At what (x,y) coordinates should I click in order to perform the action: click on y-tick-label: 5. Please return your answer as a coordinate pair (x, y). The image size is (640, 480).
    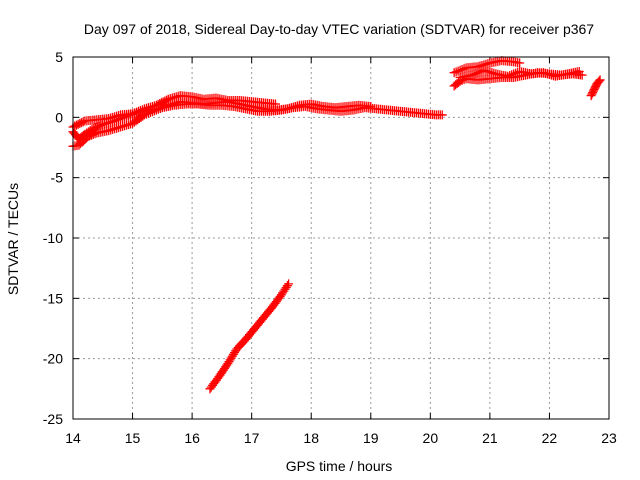
    Looking at the image, I should click on (59, 57).